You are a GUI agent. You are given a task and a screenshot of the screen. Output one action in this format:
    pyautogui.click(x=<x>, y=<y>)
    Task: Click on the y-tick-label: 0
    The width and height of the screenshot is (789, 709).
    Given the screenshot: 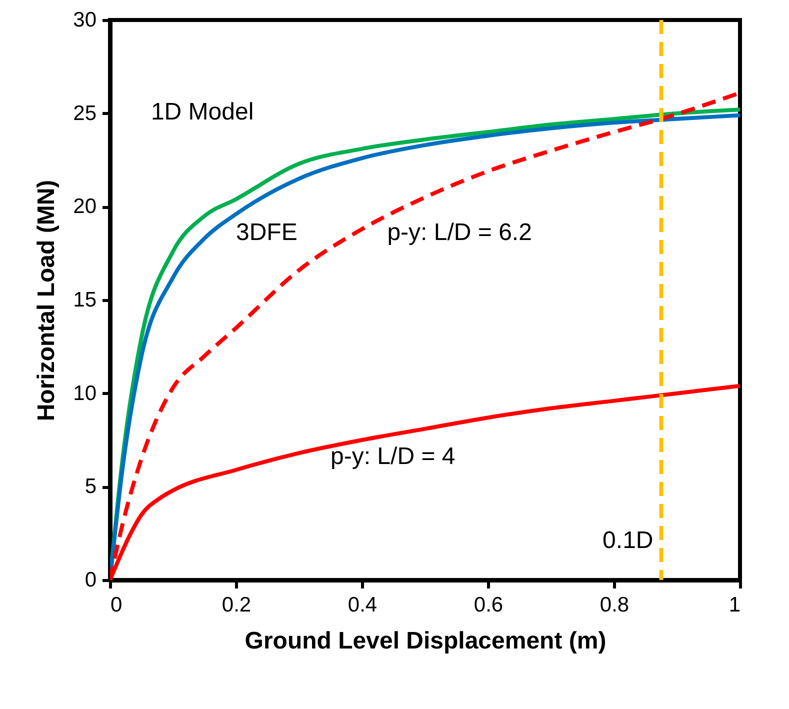 What is the action you would take?
    pyautogui.click(x=90, y=580)
    